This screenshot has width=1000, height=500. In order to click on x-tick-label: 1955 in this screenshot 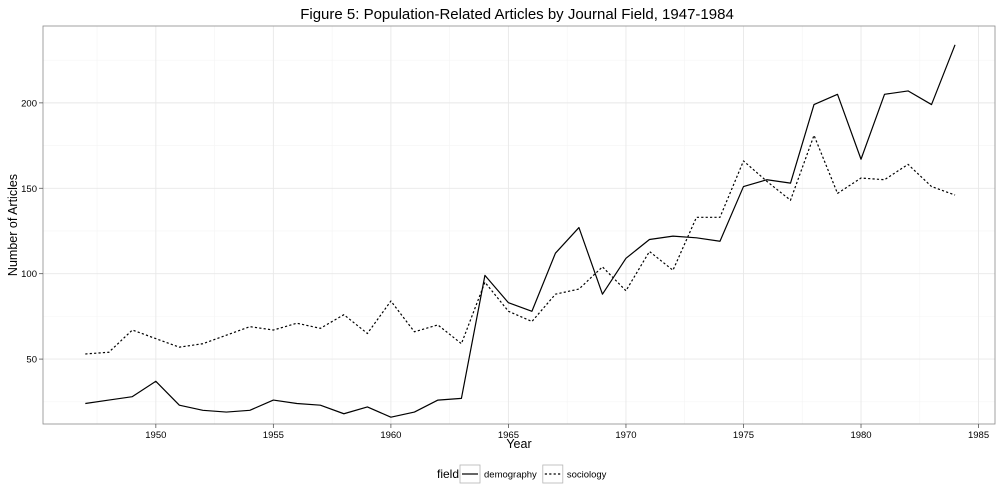, I will do `click(273, 435)`.